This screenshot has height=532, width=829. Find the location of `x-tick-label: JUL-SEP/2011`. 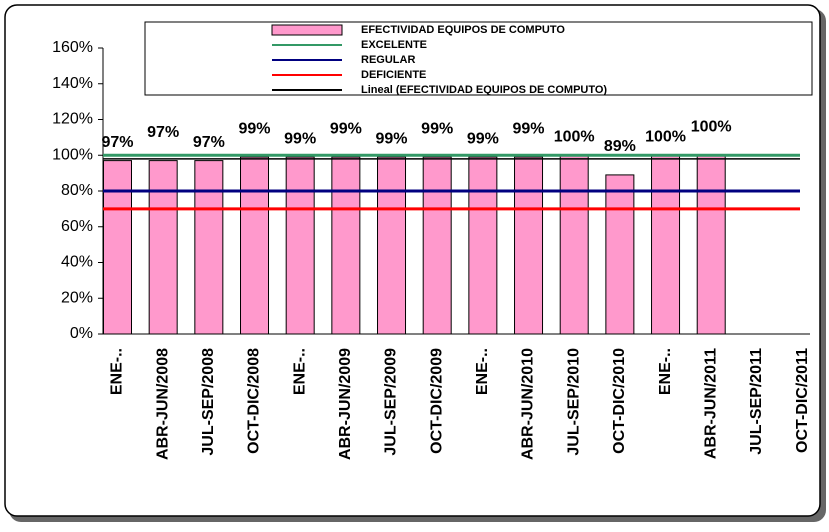

x-tick-label: JUL-SEP/2011 is located at coordinates (756, 401).